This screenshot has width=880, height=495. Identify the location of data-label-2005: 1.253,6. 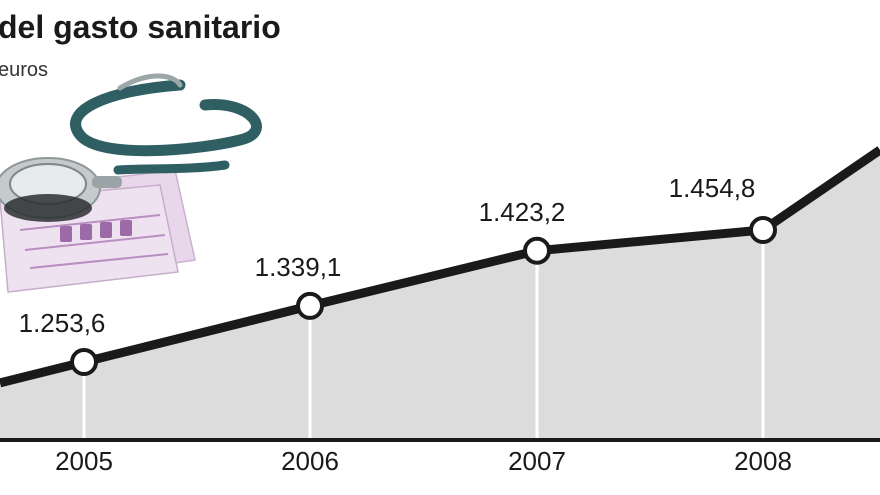
(62, 323).